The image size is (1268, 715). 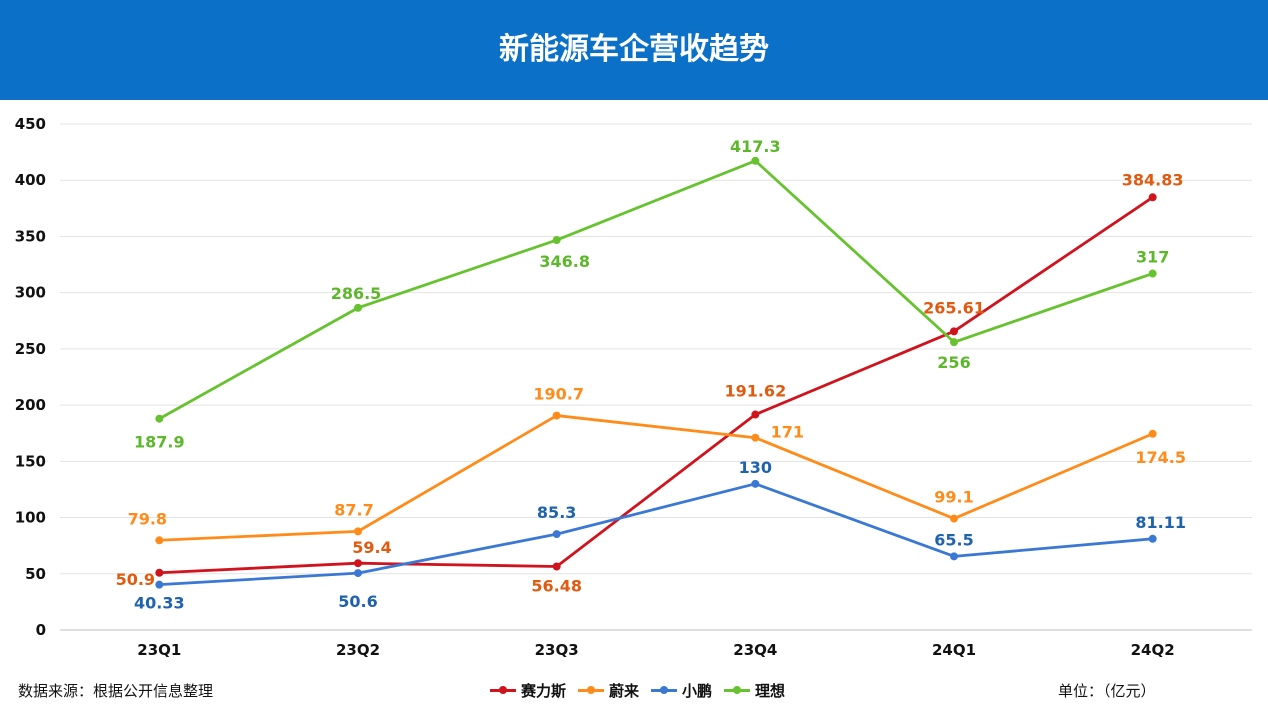 What do you see at coordinates (358, 650) in the screenshot?
I see `x-tick-label: 23Q2` at bounding box center [358, 650].